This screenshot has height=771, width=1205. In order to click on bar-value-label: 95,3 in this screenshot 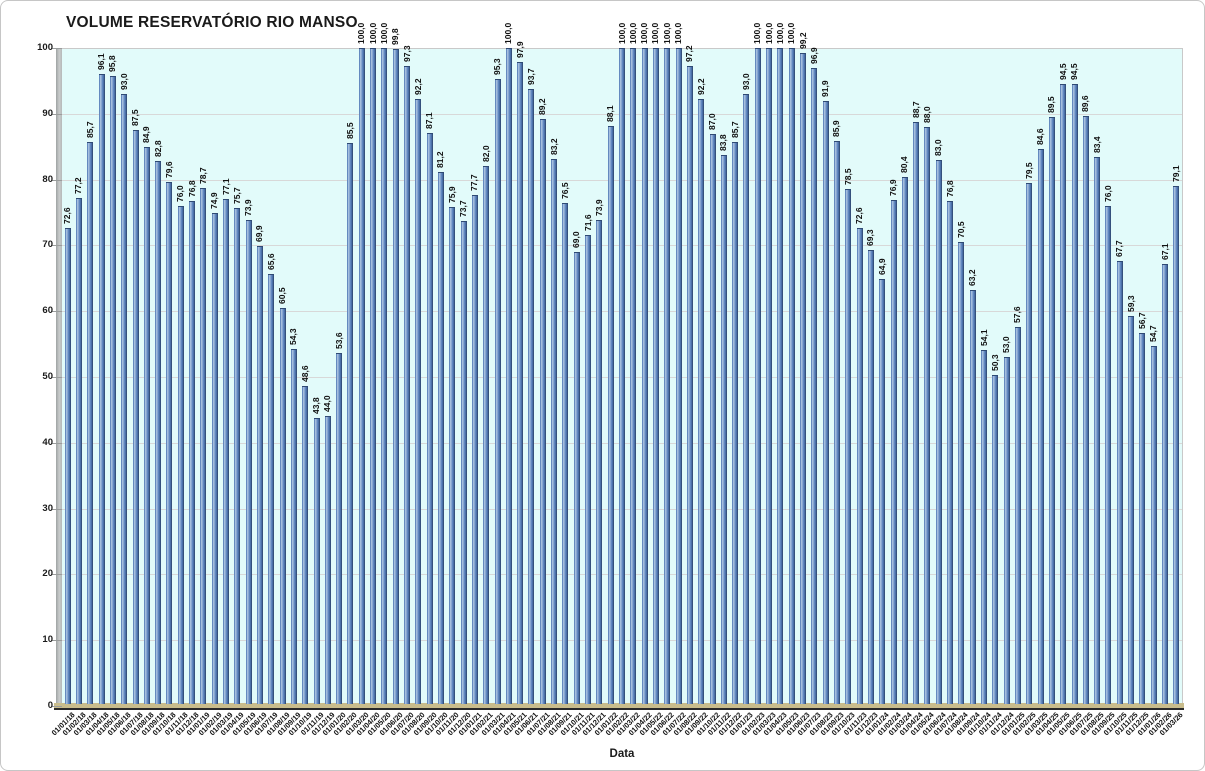, I will do `click(497, 66)`.